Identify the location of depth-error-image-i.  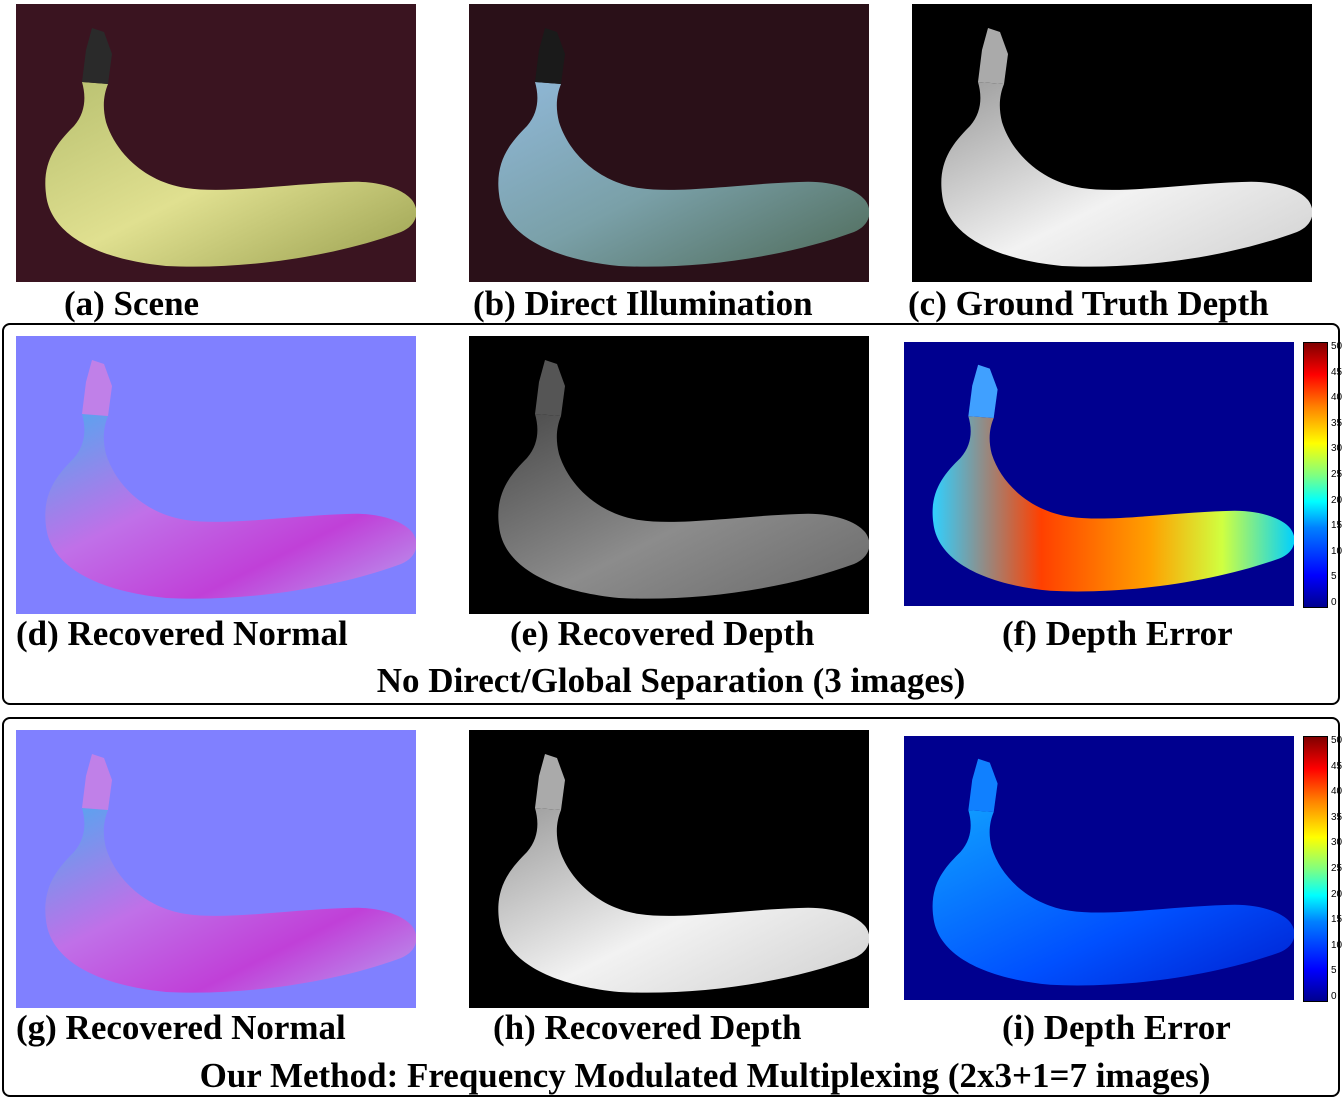
(1099, 868).